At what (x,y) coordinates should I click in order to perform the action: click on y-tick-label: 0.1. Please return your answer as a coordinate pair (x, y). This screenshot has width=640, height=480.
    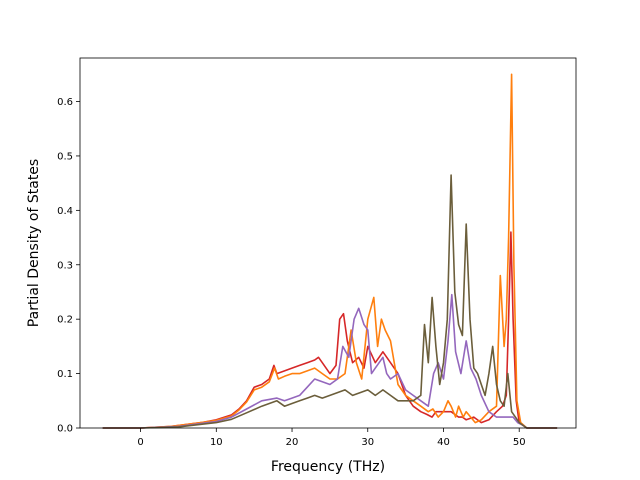
    Looking at the image, I should click on (65, 374).